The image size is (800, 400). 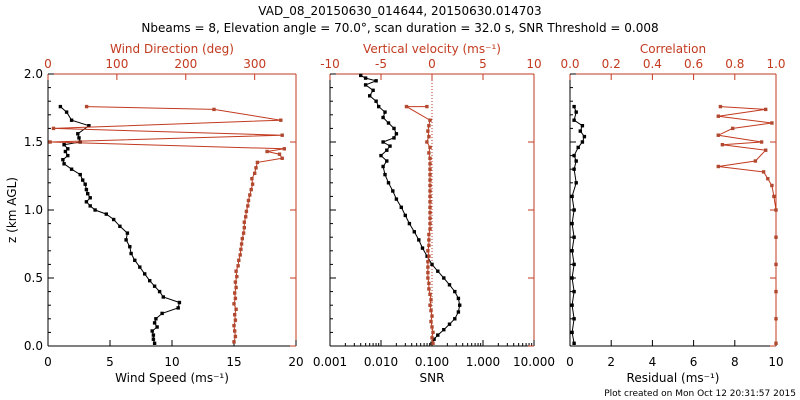 What do you see at coordinates (534, 362) in the screenshot?
I see `x-tick-label: 10.000` at bounding box center [534, 362].